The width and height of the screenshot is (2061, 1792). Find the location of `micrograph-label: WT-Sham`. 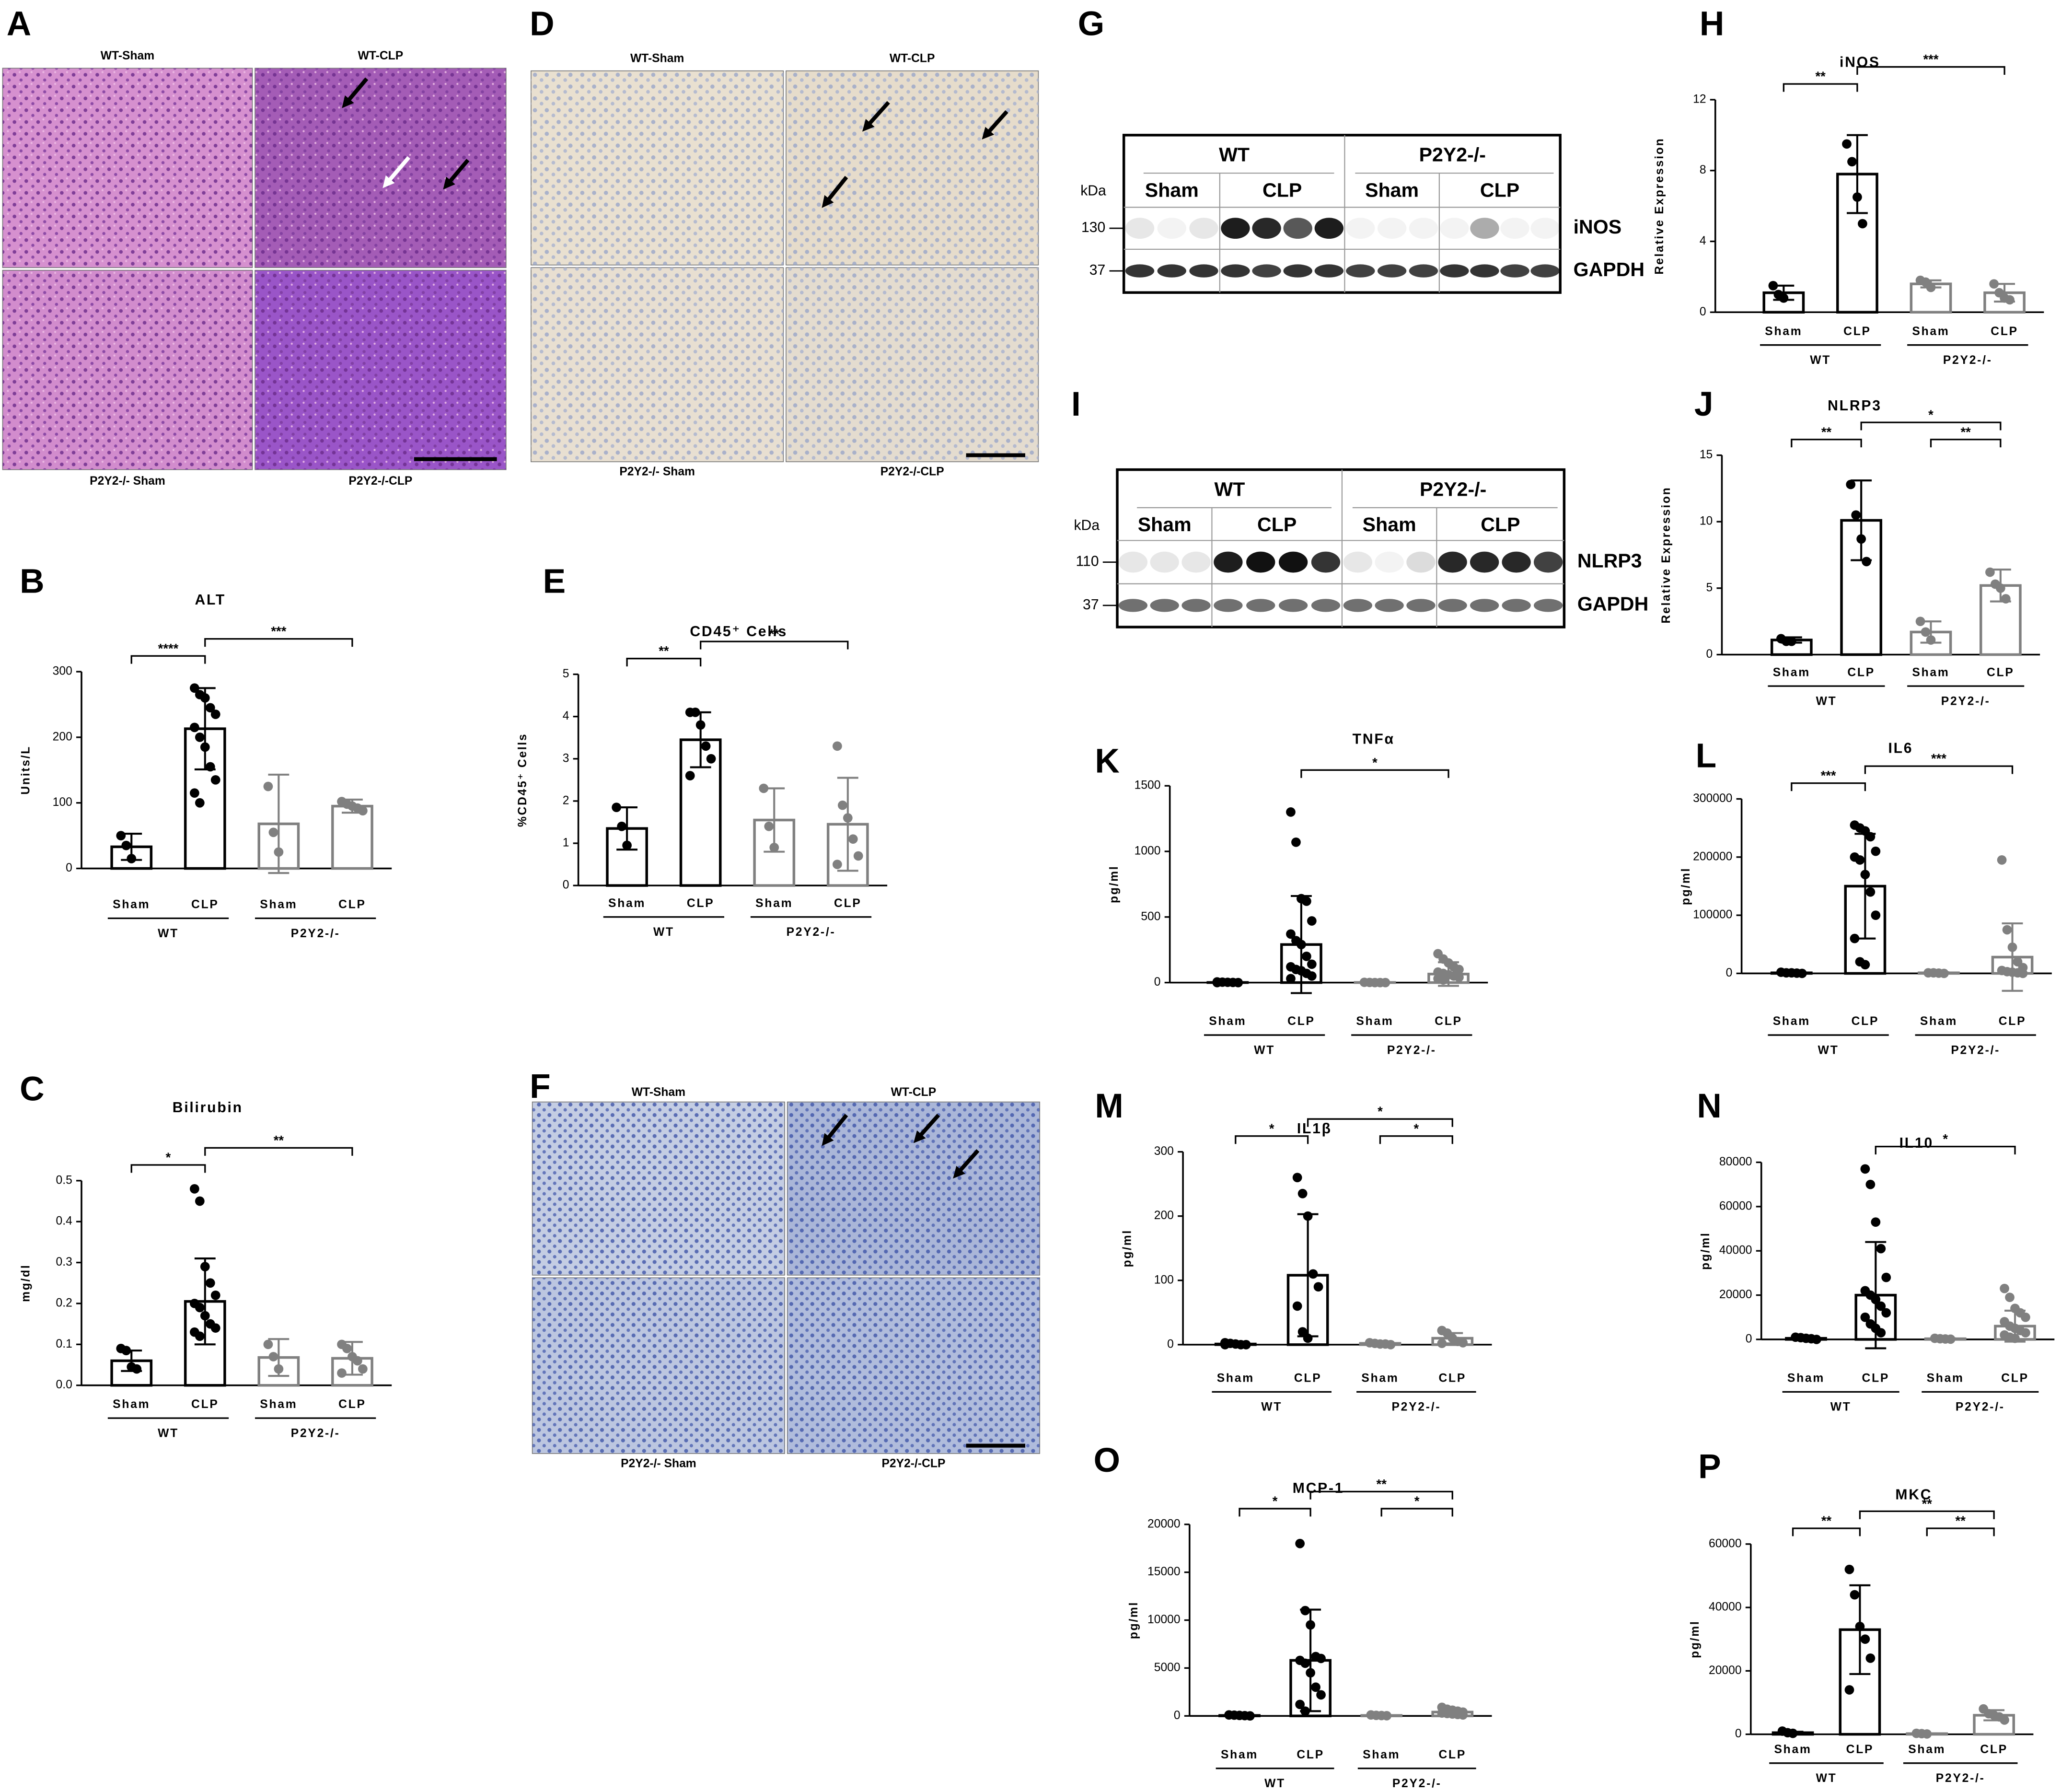

micrograph-label: WT-Sham is located at coordinates (128, 55).